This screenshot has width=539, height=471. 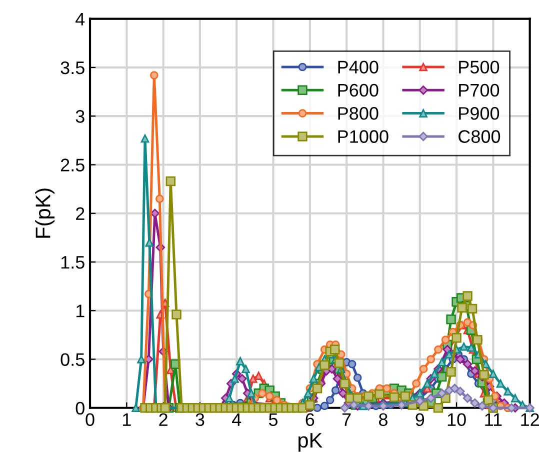 I want to click on y-tick-label: 0.5, so click(x=72, y=359).